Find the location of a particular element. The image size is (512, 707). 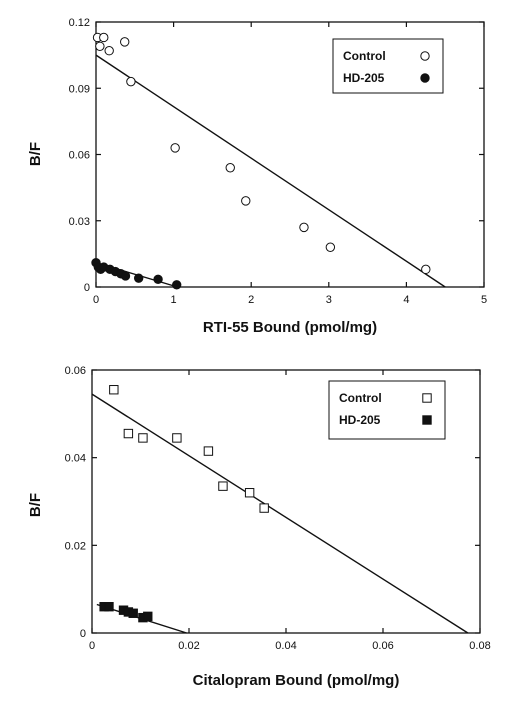

x-tick-label: 3 is located at coordinates (329, 300).